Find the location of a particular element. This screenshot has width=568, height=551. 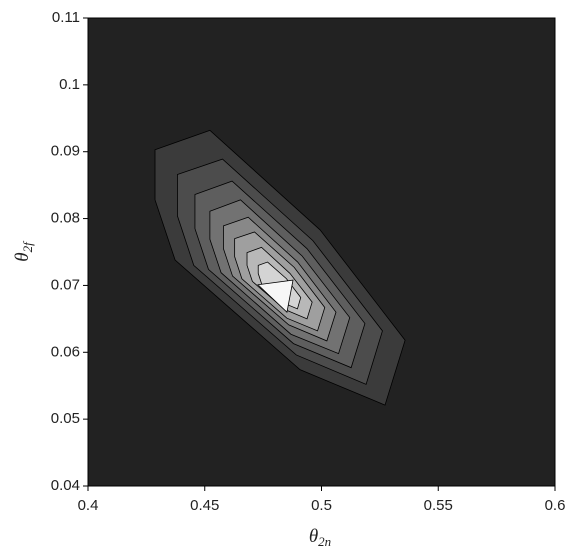

y-tick-label: 0.09 is located at coordinates (65, 151).